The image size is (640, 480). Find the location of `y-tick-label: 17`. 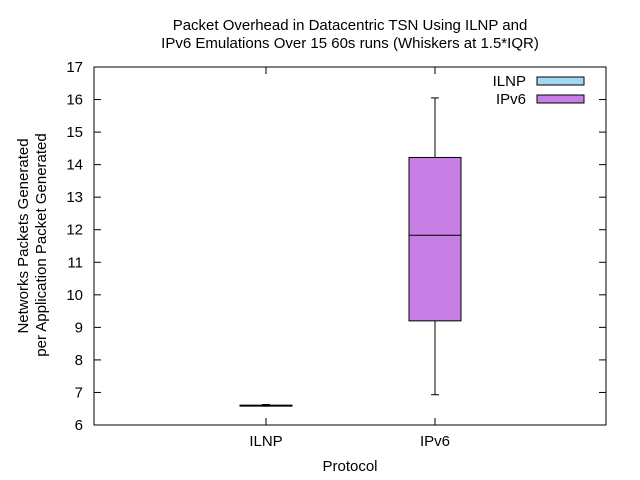

y-tick-label: 17 is located at coordinates (74, 67).